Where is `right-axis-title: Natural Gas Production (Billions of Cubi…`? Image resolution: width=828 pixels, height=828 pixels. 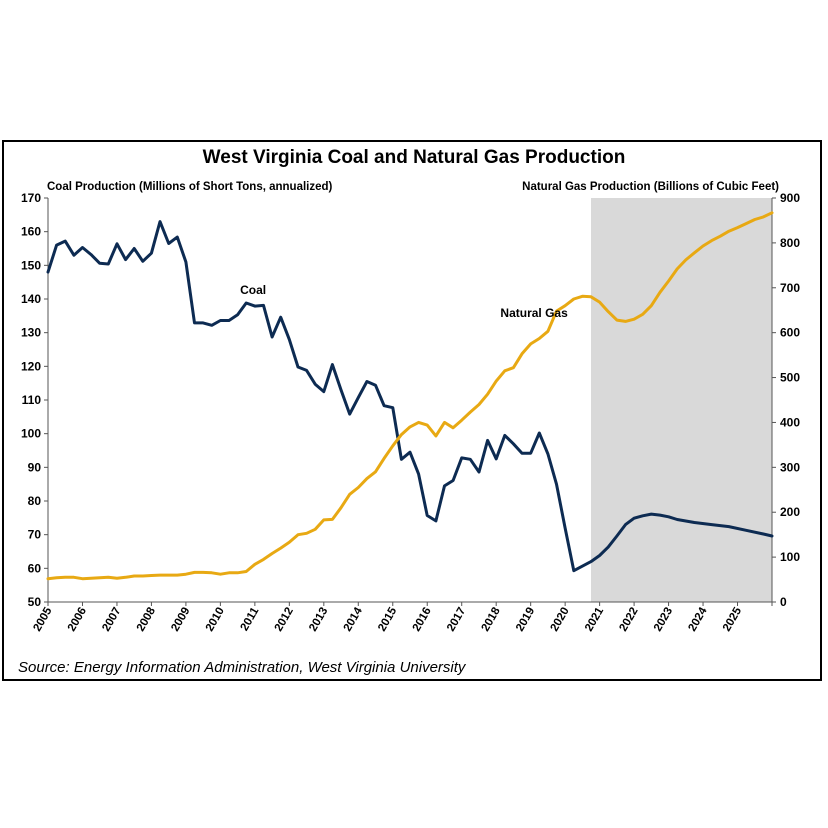
right-axis-title: Natural Gas Production (Billions of Cubi… is located at coordinates (650, 187).